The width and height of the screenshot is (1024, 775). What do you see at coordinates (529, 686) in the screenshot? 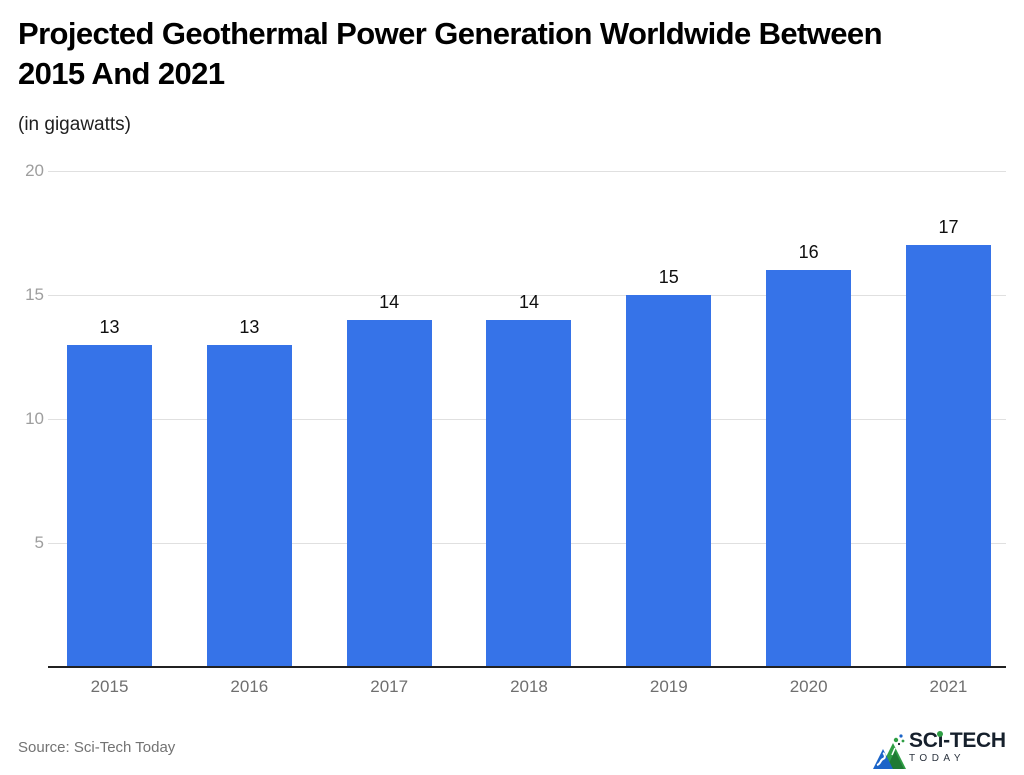
I see `x-axis-label: 2018` at bounding box center [529, 686].